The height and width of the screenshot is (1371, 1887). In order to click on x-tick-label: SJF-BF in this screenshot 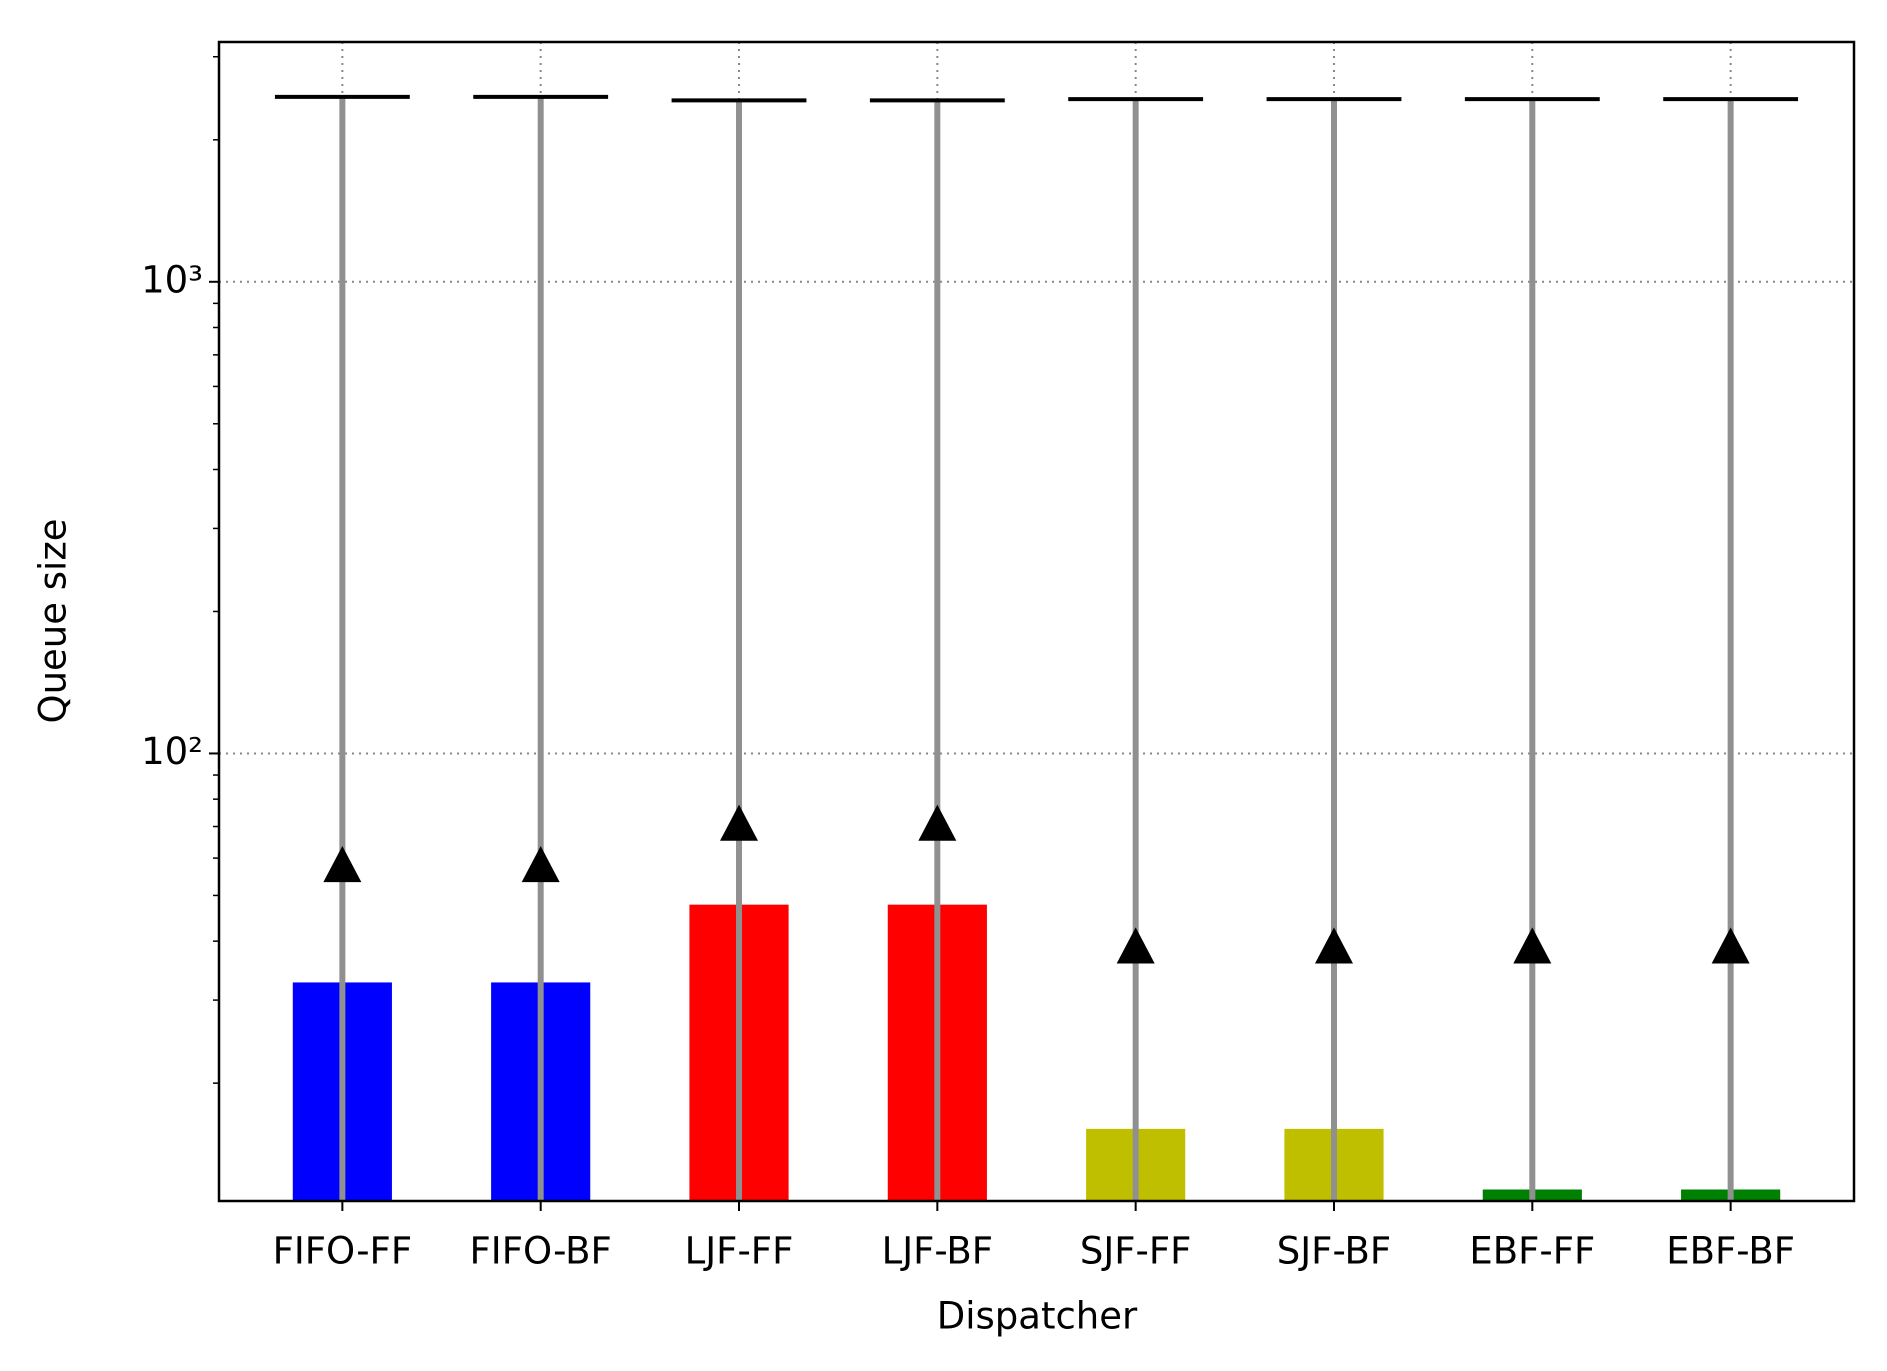, I will do `click(1334, 1251)`.